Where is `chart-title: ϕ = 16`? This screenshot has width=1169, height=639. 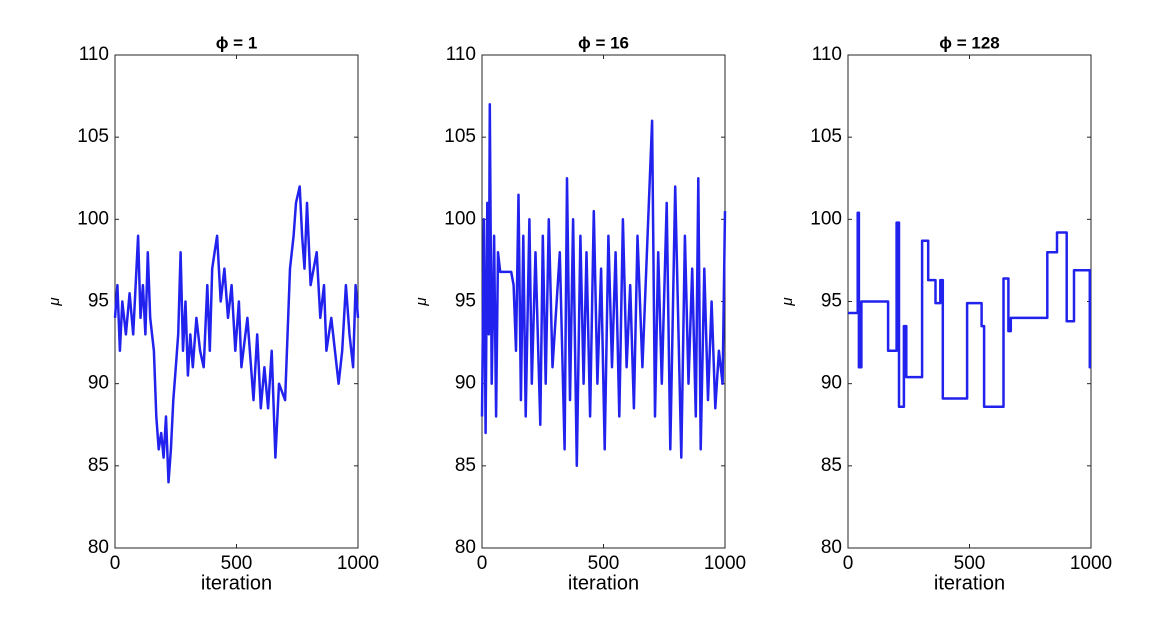 chart-title: ϕ = 16 is located at coordinates (603, 42).